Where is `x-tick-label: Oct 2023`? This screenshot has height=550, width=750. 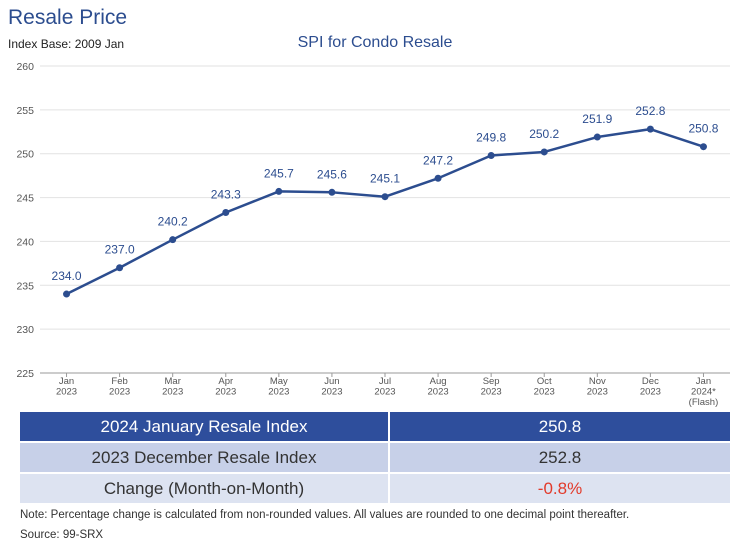 x-tick-label: Oct 2023 is located at coordinates (544, 387).